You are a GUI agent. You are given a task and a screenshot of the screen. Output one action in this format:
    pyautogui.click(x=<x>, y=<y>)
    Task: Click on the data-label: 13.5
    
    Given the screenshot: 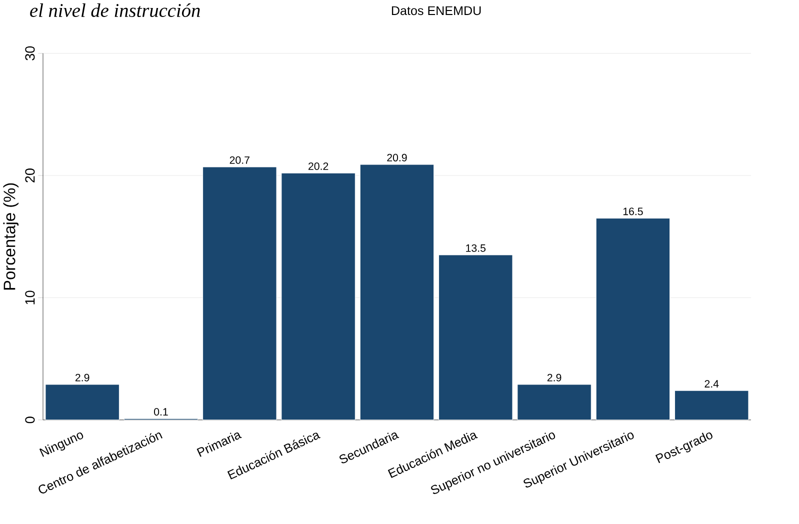 What is the action you would take?
    pyautogui.click(x=476, y=248)
    